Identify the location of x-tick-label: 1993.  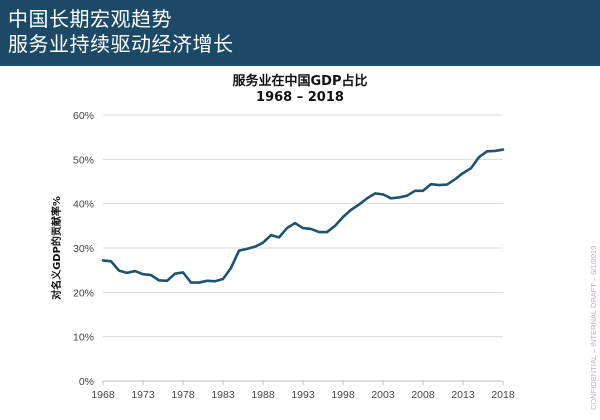
(303, 395).